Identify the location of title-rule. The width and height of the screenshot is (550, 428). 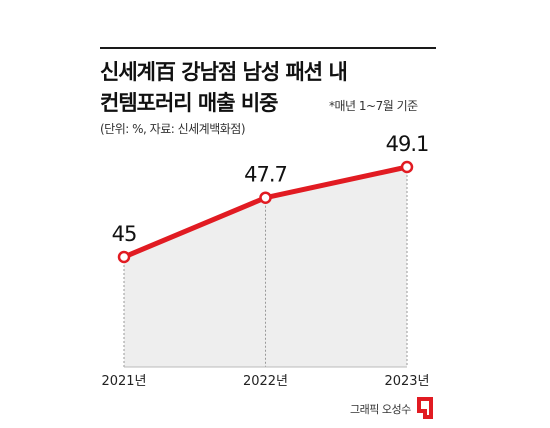
(268, 48).